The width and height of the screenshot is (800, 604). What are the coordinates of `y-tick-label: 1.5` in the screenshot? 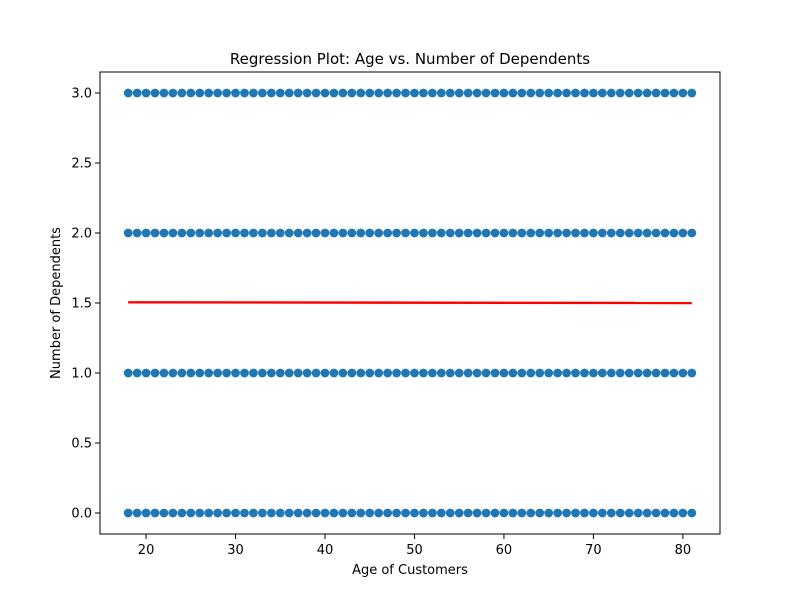 It's located at (81, 304).